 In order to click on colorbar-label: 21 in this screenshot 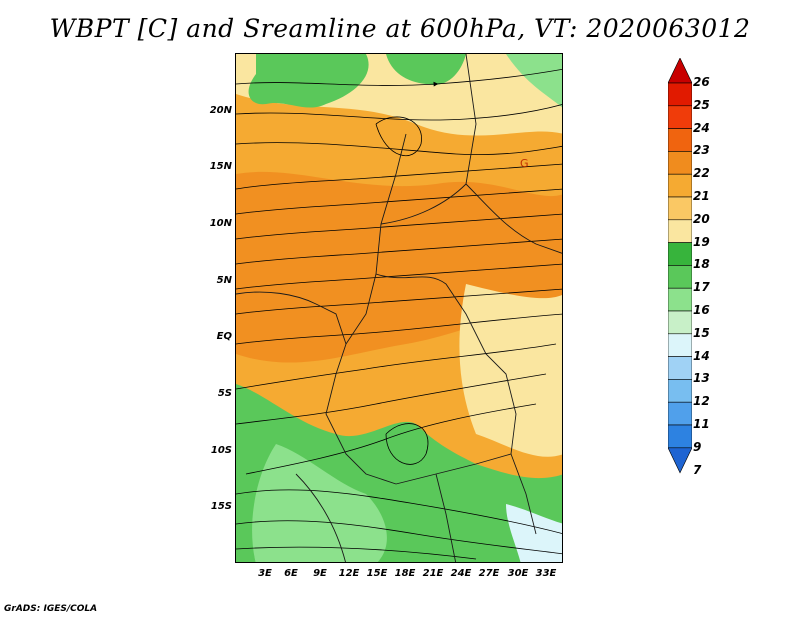, I will do `click(701, 196)`.